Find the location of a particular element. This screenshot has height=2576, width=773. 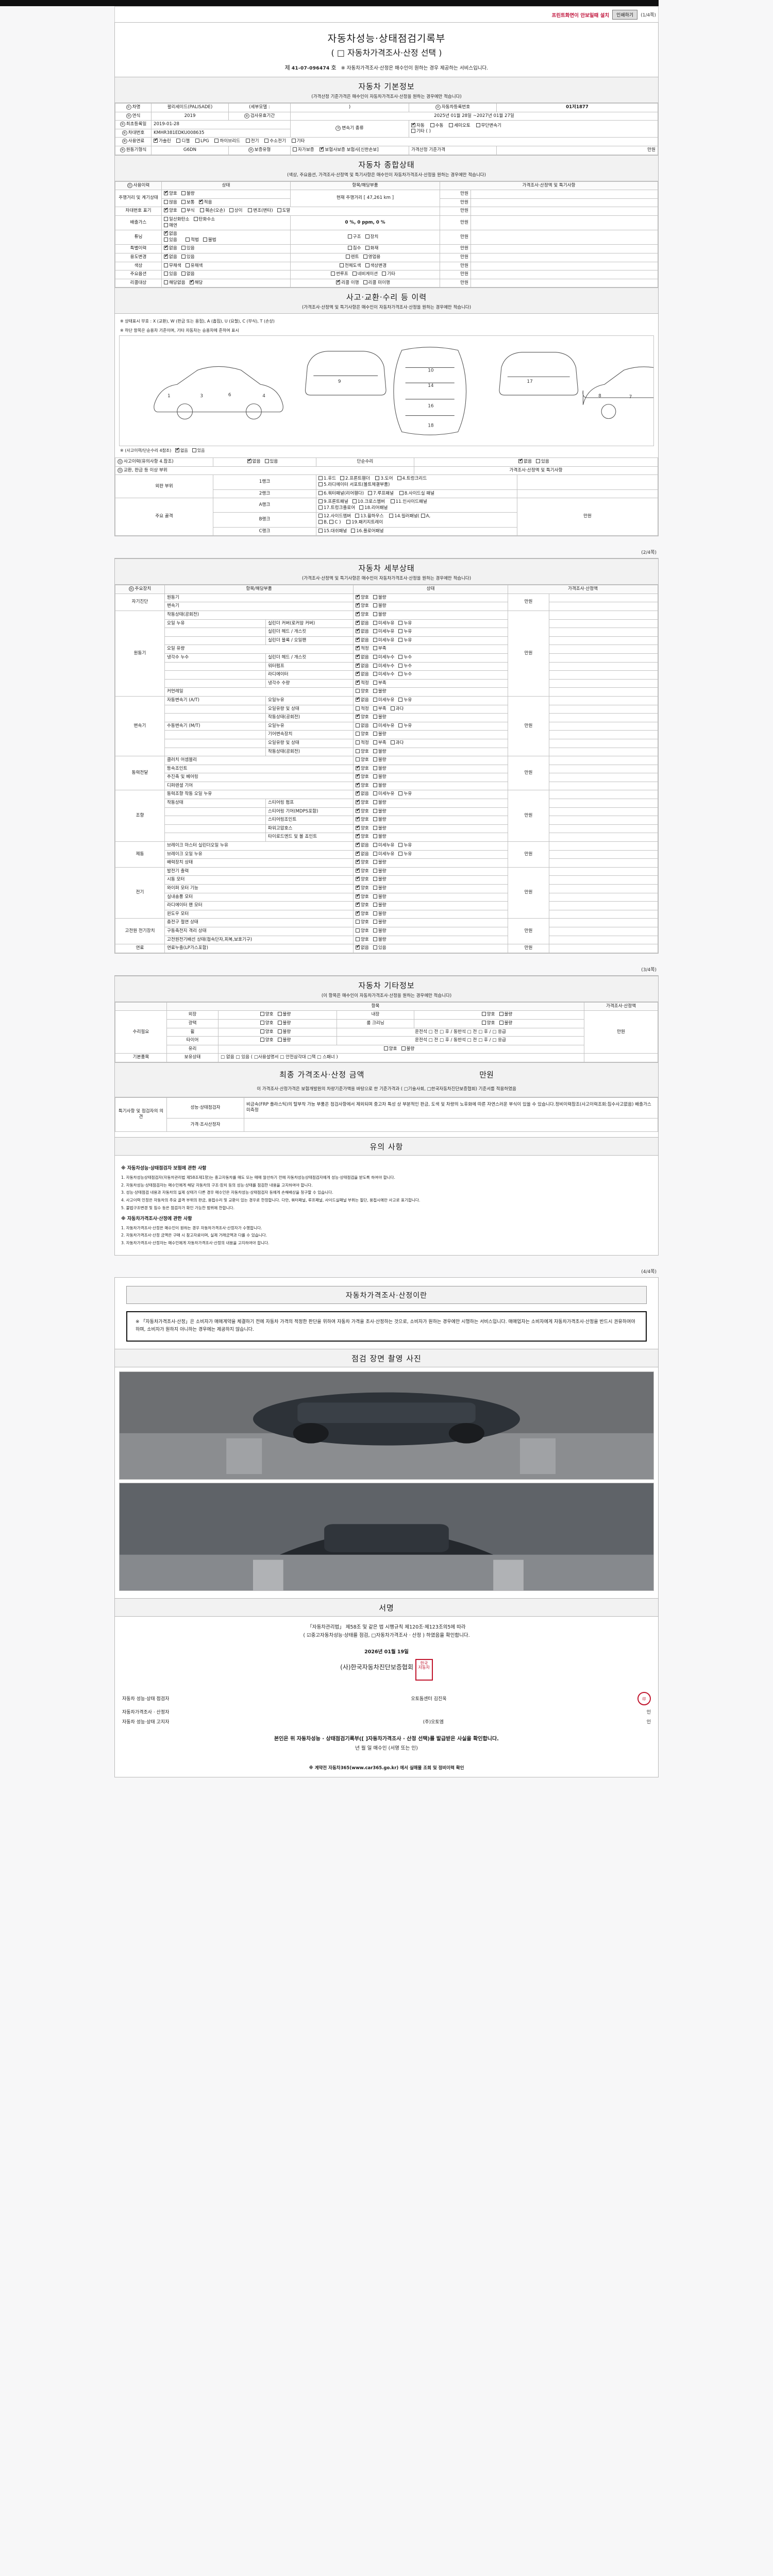

opt-trans-other: 기타 ( ) is located at coordinates (421, 132).